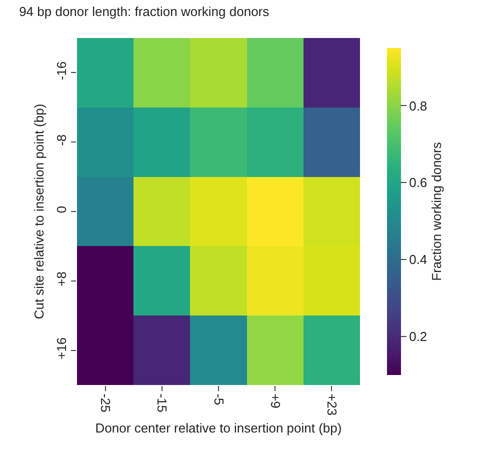 This screenshot has width=477, height=473. Describe the element at coordinates (418, 260) in the screenshot. I see `color-bar-label: 0.4` at that location.